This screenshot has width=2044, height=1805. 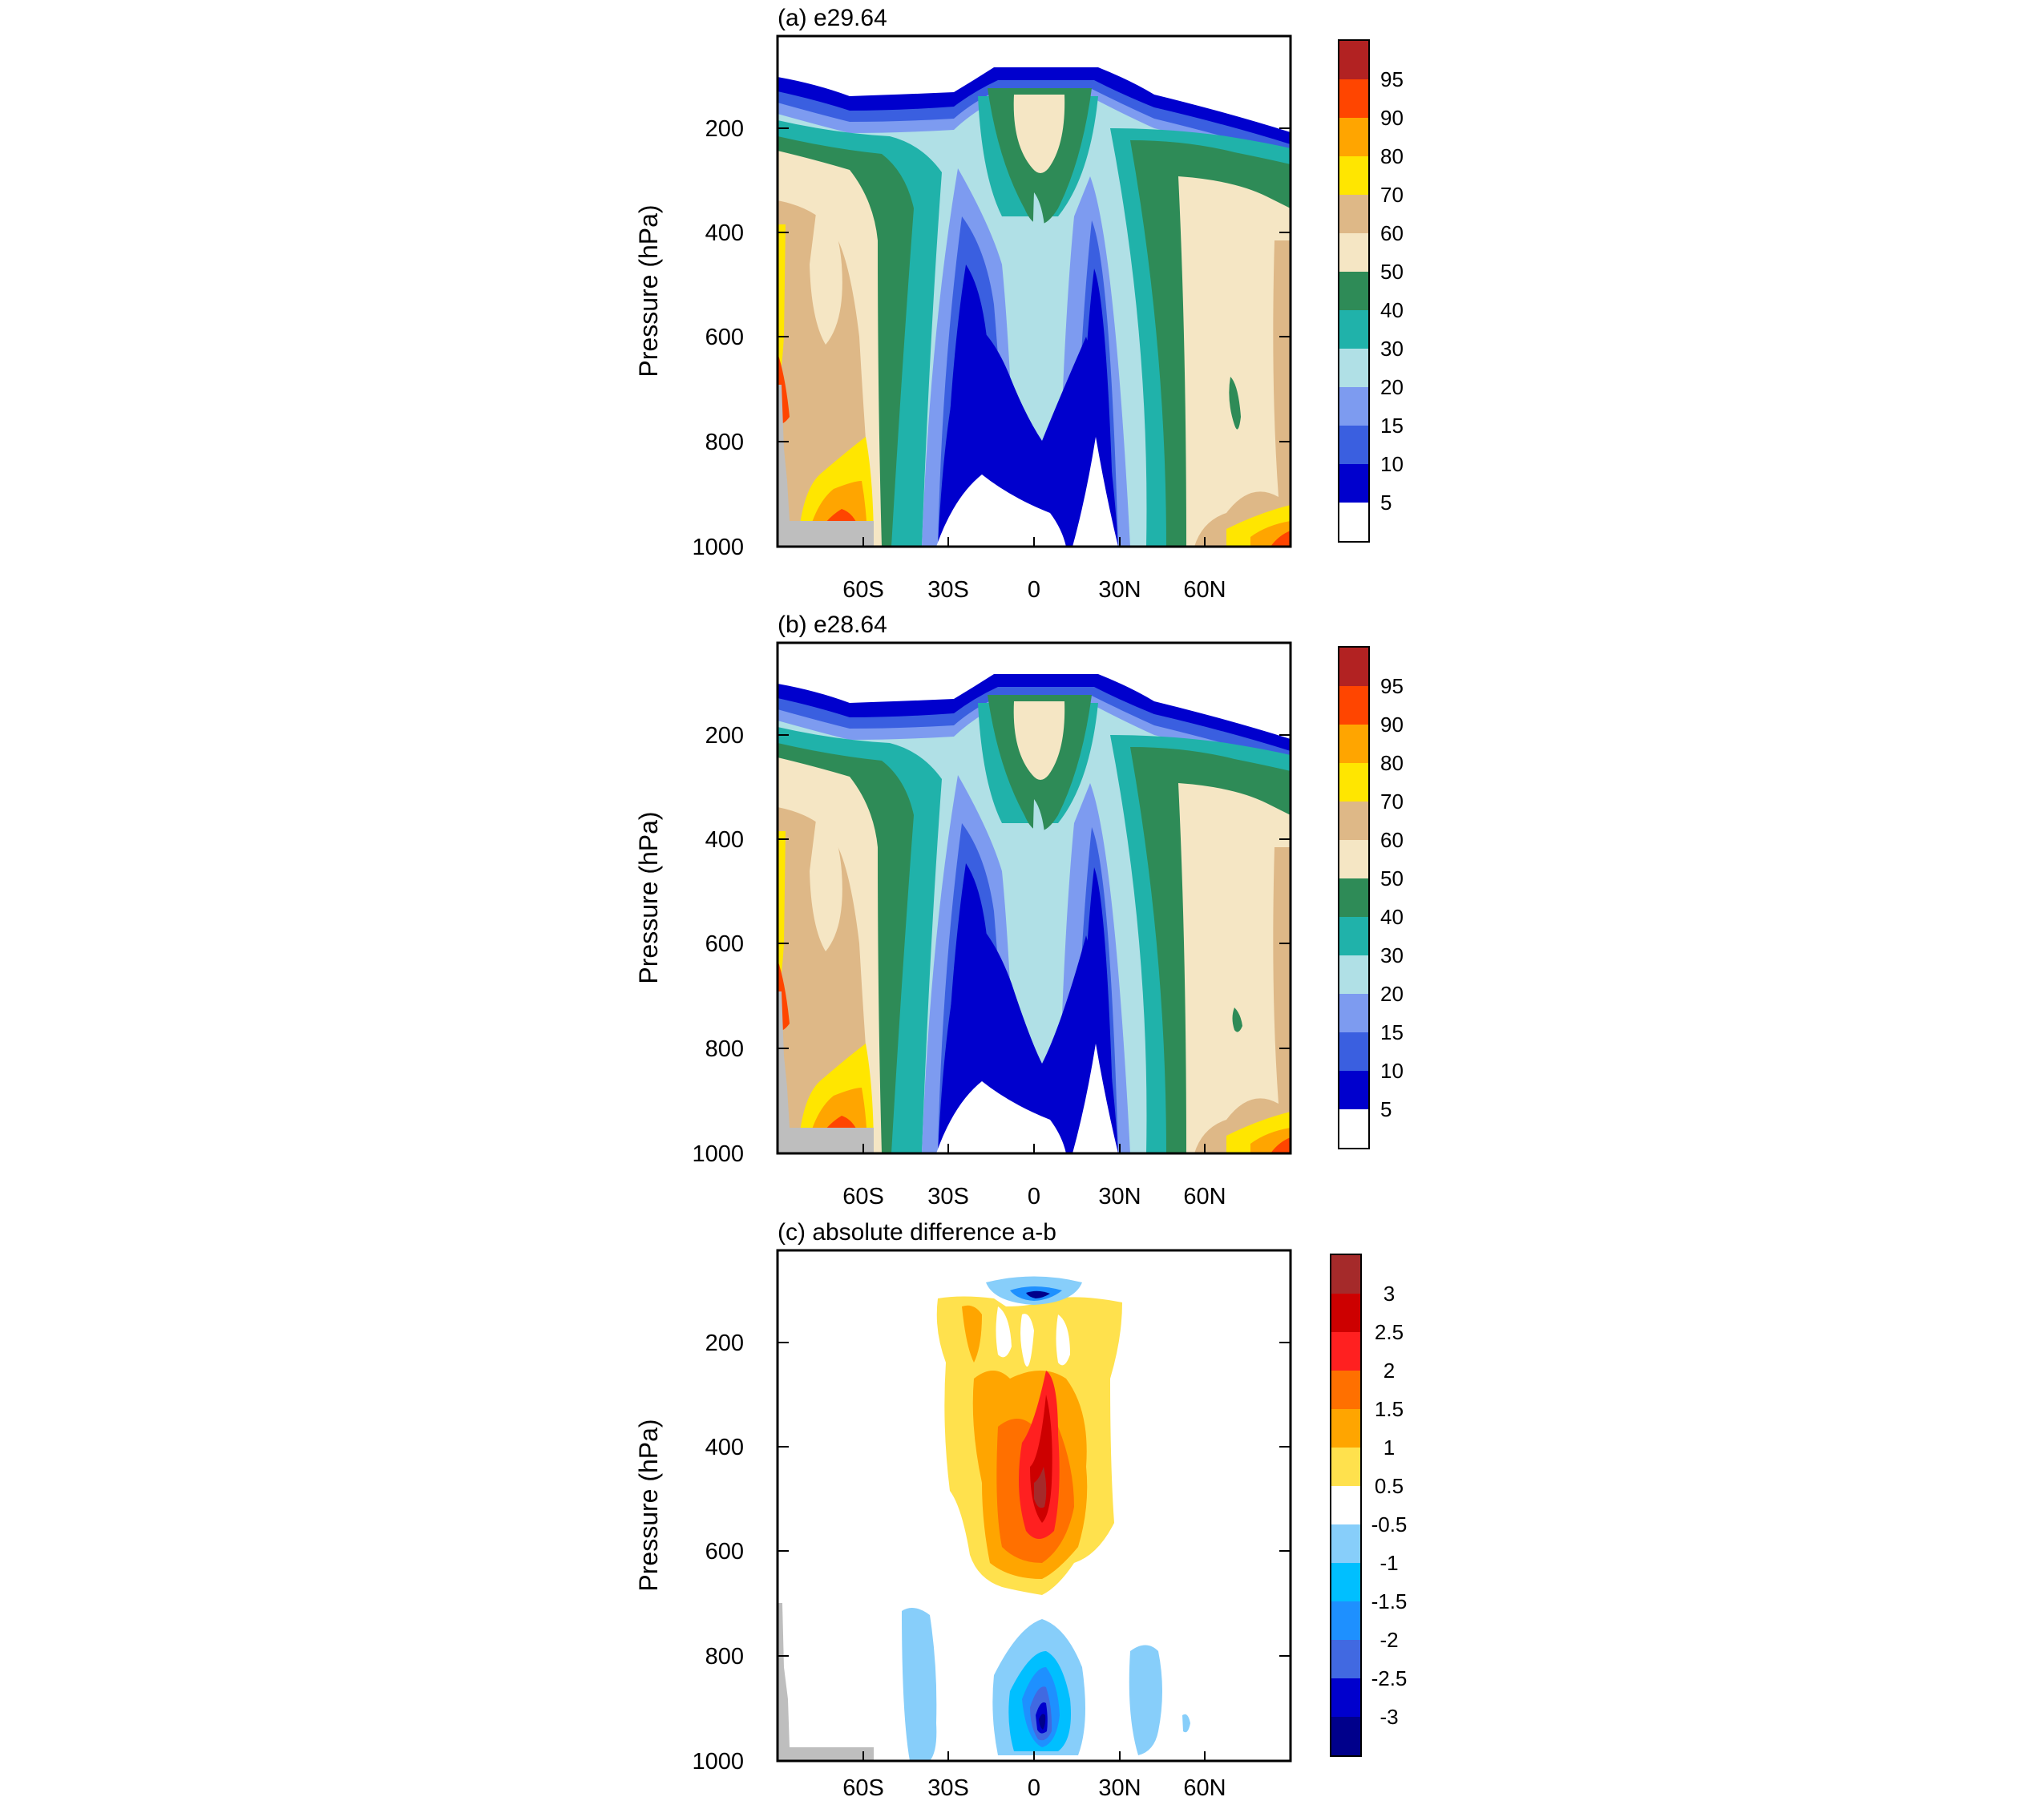 I want to click on panel-c-cb-box-0.5, so click(x=1346, y=1505).